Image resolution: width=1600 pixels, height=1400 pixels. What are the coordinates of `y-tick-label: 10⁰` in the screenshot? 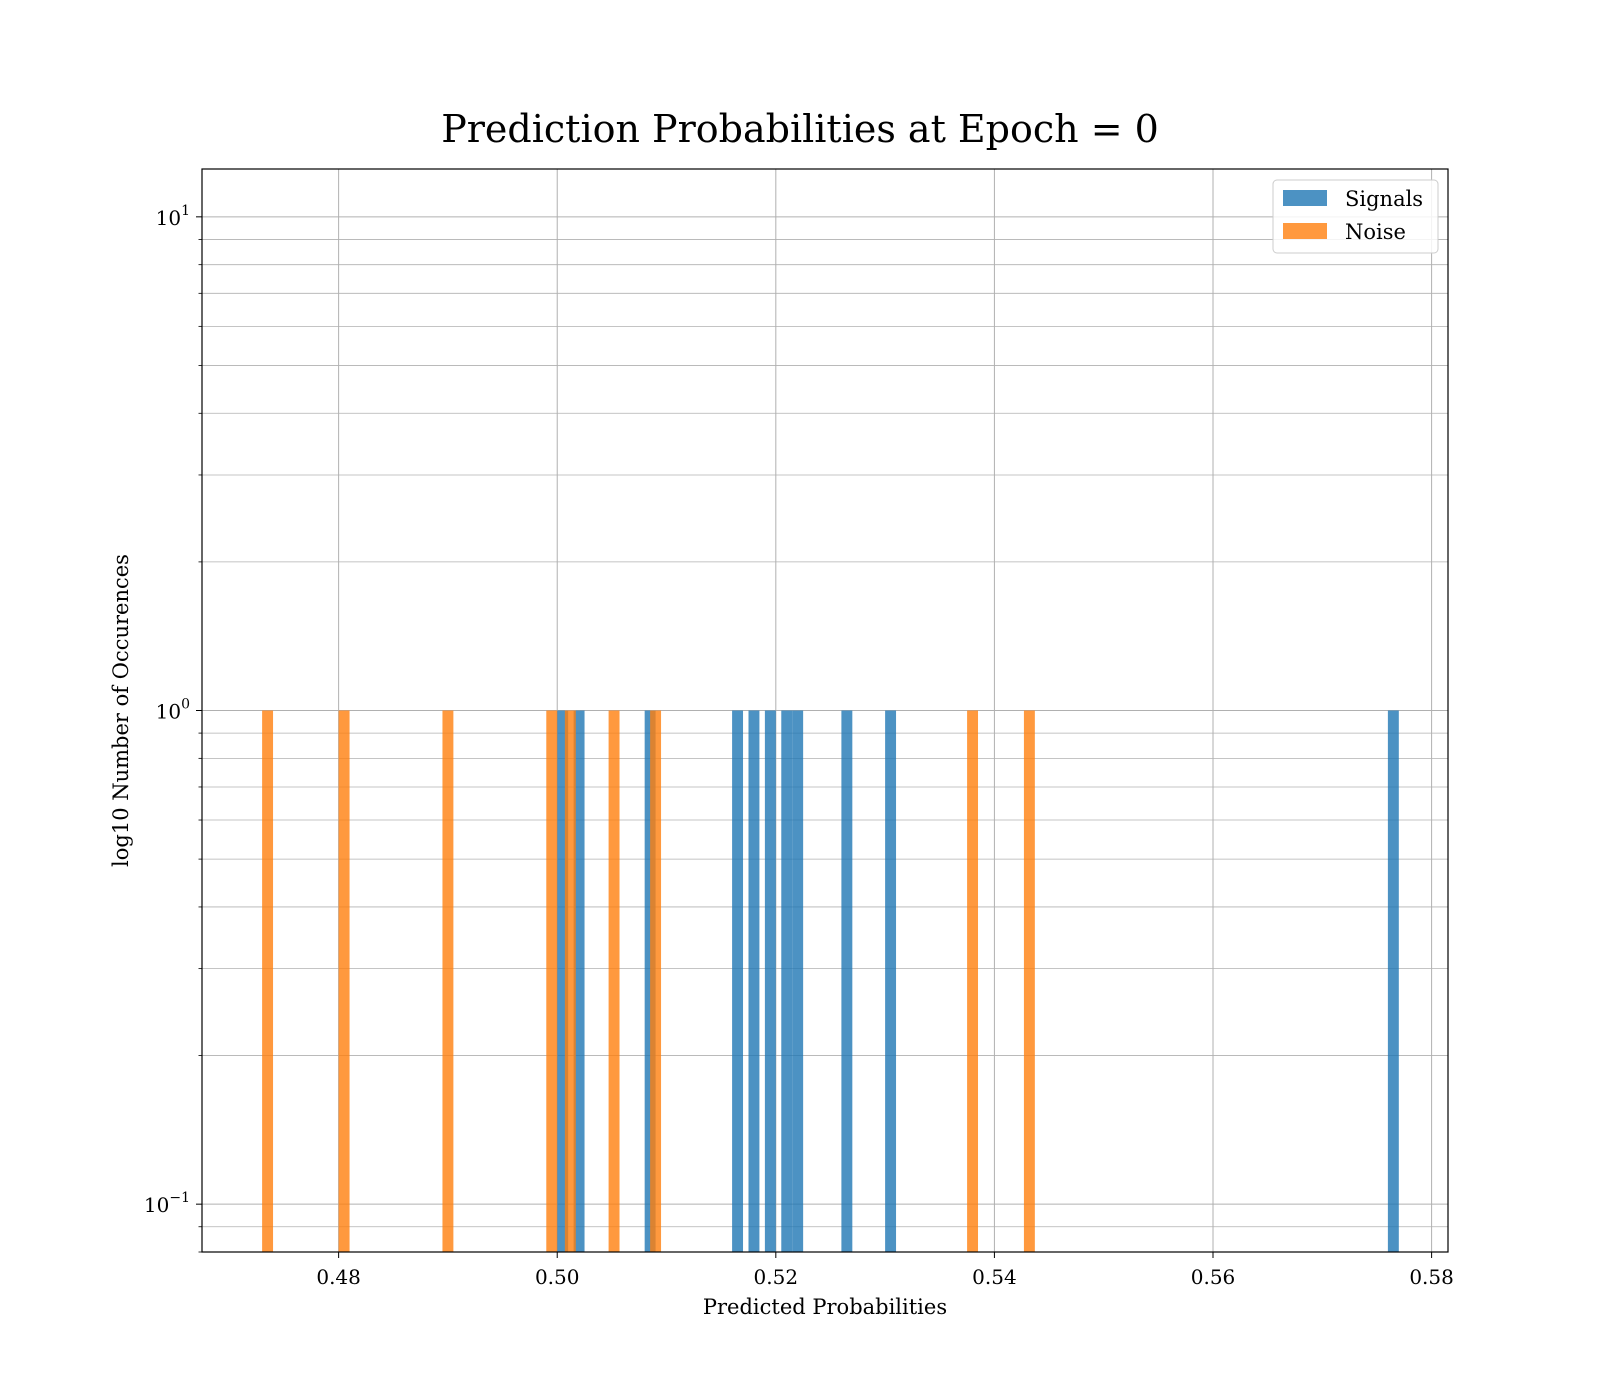 It's located at (173, 710).